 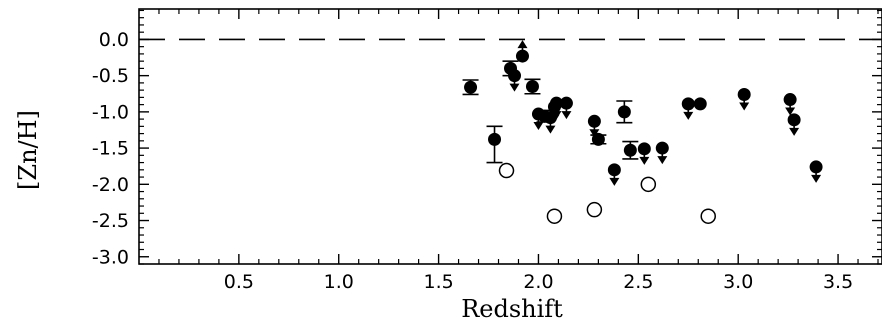 I want to click on x-tick-label: 2.0, so click(x=538, y=282).